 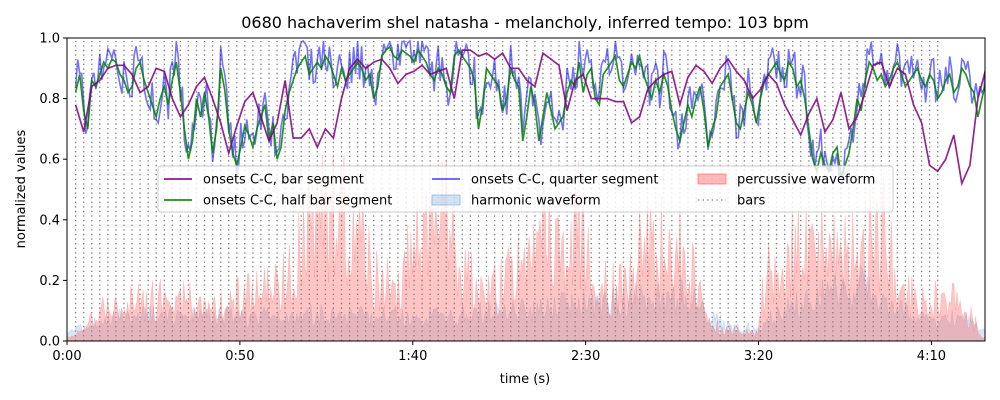 What do you see at coordinates (297, 201) in the screenshot?
I see `legend-label: onsets C-C, half bar segment` at bounding box center [297, 201].